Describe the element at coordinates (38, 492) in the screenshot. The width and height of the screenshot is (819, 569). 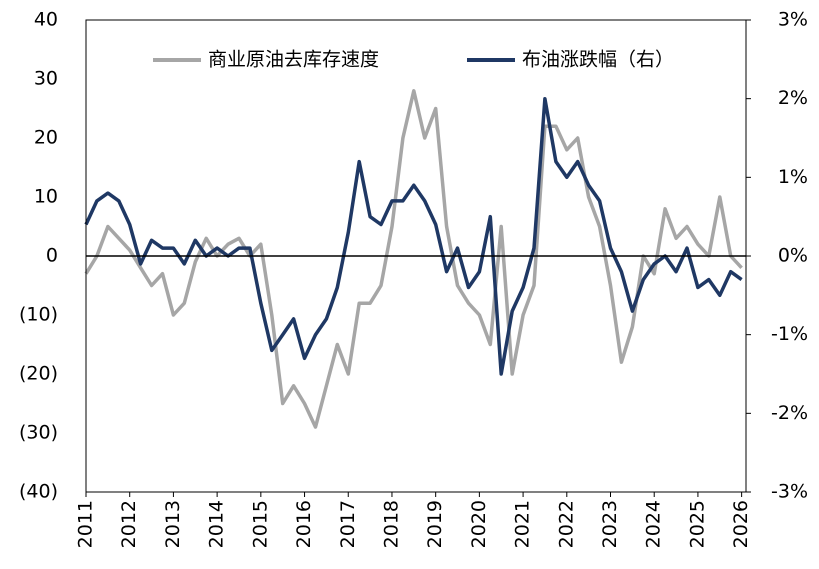
I see `y-tick-label: (40)` at that location.